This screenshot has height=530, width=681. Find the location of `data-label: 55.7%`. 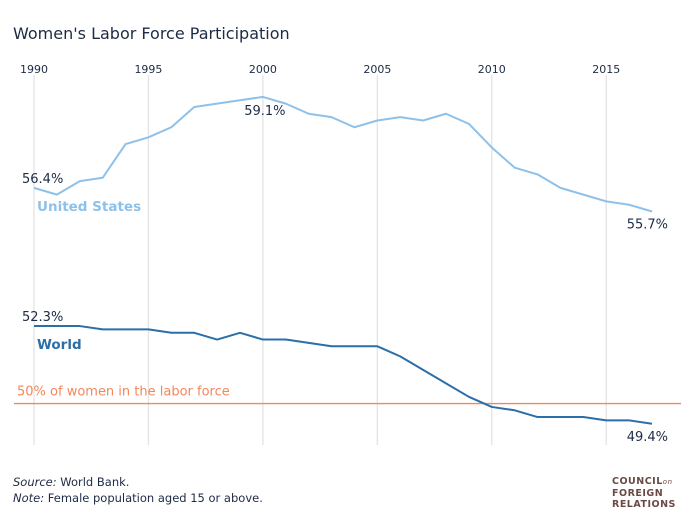

data-label: 55.7% is located at coordinates (647, 224).